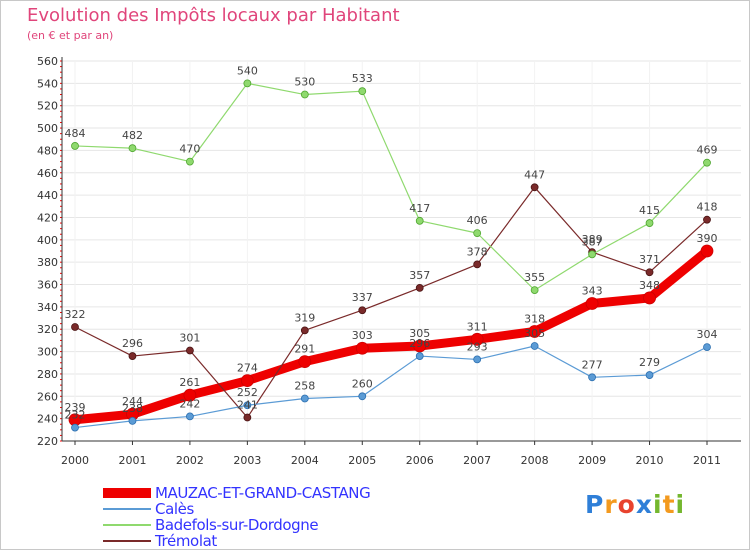  Describe the element at coordinates (305, 460) in the screenshot. I see `x-tick-label: 2004` at that location.